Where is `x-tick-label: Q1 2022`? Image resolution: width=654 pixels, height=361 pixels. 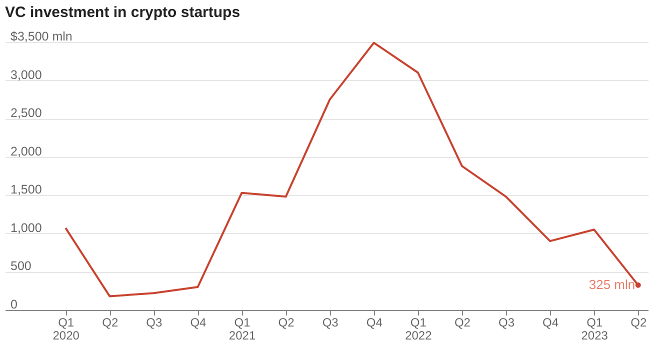
x-tick-label: Q1 2022 is located at coordinates (418, 329).